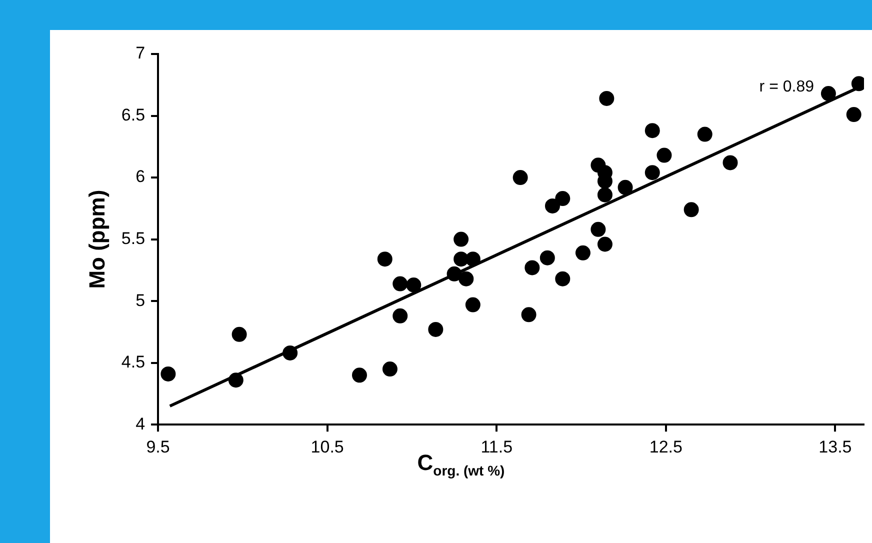  I want to click on y-tick-label: 4, so click(141, 424).